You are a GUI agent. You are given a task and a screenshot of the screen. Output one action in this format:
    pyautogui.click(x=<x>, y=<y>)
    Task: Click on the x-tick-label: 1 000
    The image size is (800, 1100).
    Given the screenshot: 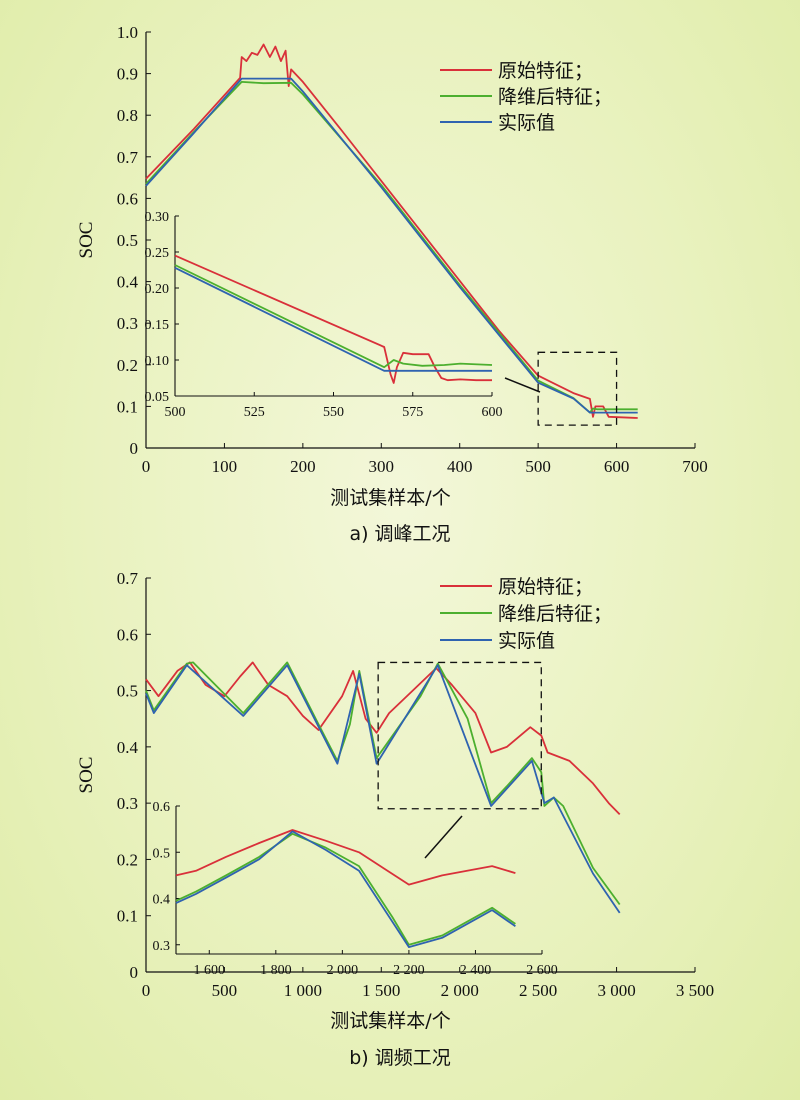 What is the action you would take?
    pyautogui.click(x=303, y=990)
    